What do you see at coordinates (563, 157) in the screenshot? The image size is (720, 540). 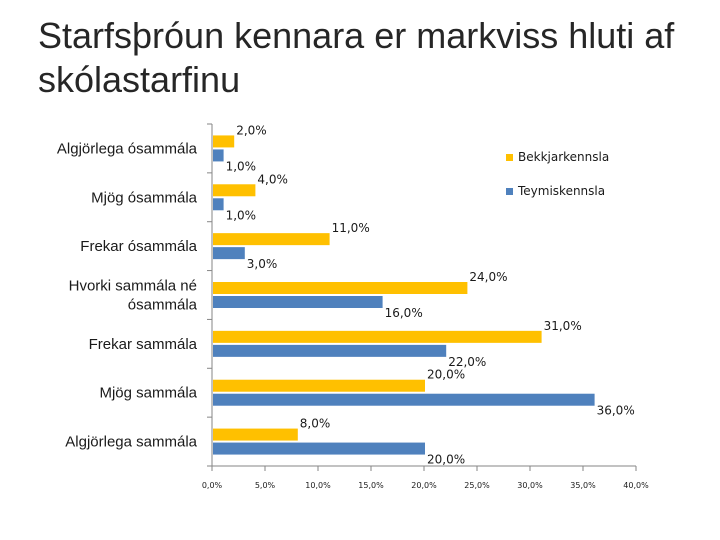 I see `legend-entry: Bekkjarkennsla` at bounding box center [563, 157].